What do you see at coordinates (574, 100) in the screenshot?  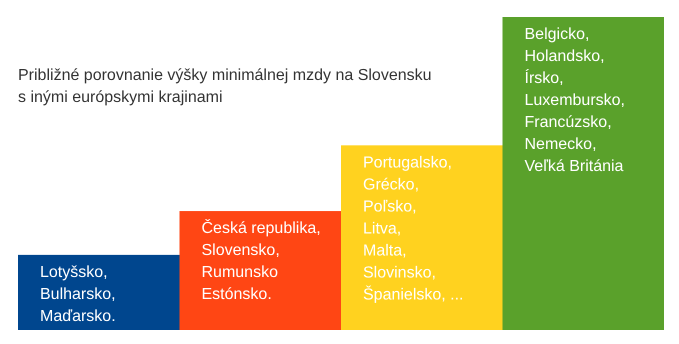 I see `x-tick-label: Belgicko, Holandsko, Írsko, Luxembursko, Francúzsko, Nemecko, Veľká Británia` at bounding box center [574, 100].